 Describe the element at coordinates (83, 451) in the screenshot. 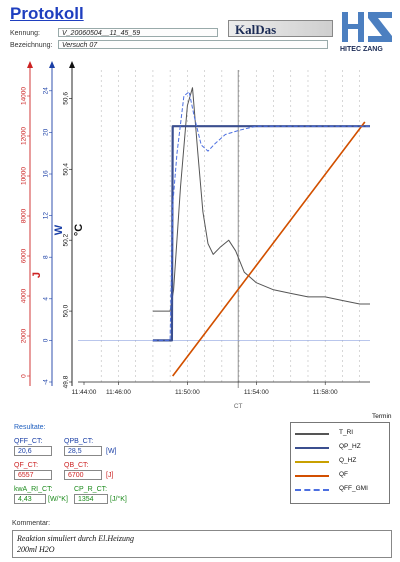

I see `result-value-qpb: 28,5` at that location.